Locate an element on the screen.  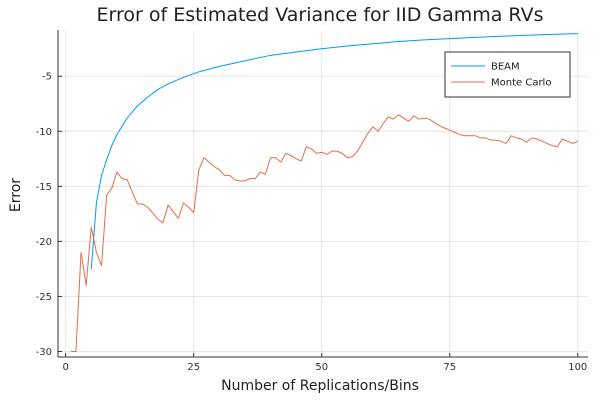
x-tick-label: 75 is located at coordinates (449, 367).